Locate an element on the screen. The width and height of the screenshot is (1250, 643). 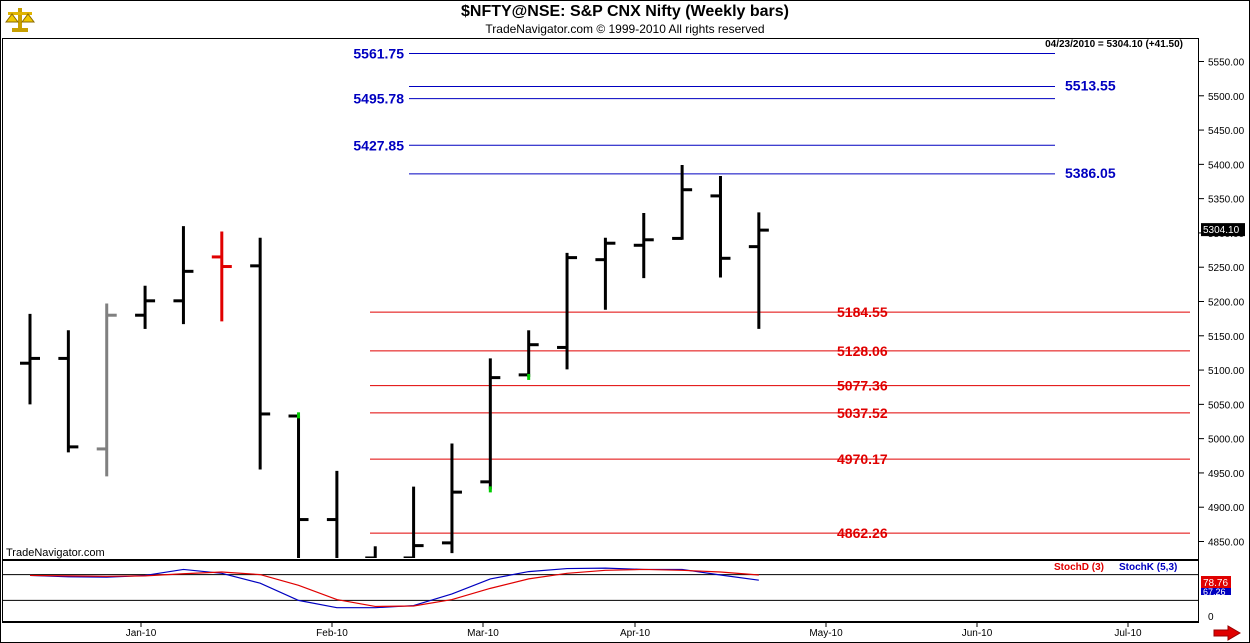
stoch-d-value: 78.76 is located at coordinates (1215, 583).